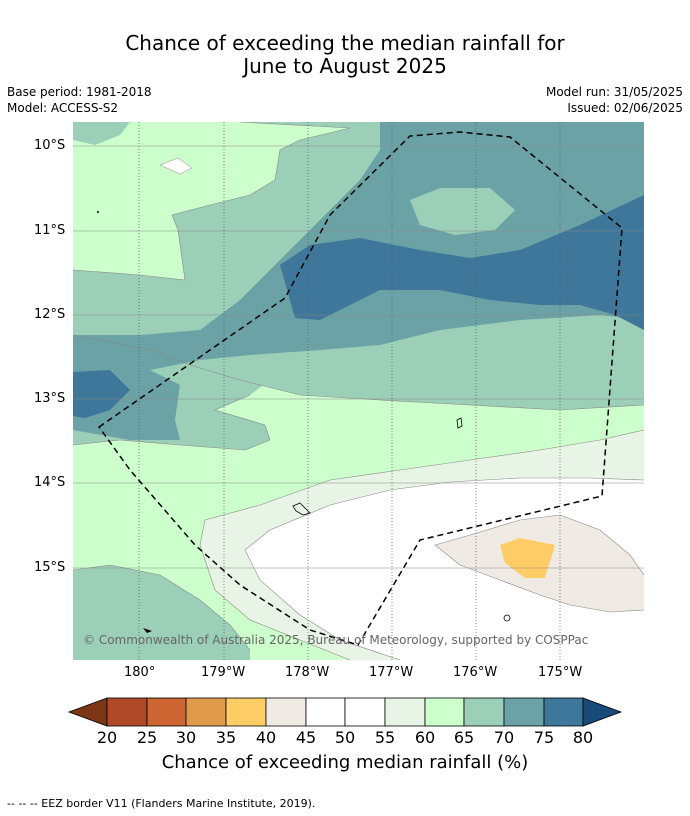  I want to click on lat-label: 11°S, so click(50, 230).